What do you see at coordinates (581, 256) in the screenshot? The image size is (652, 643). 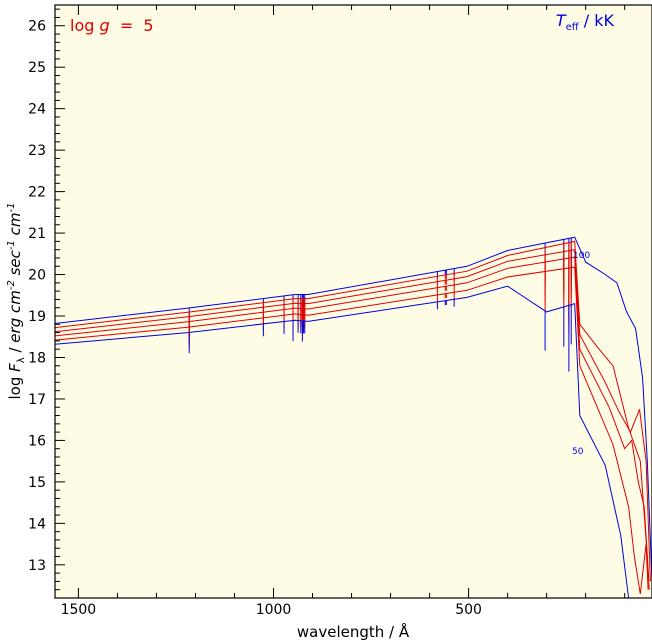 I see `series-label-100: 100` at bounding box center [581, 256].